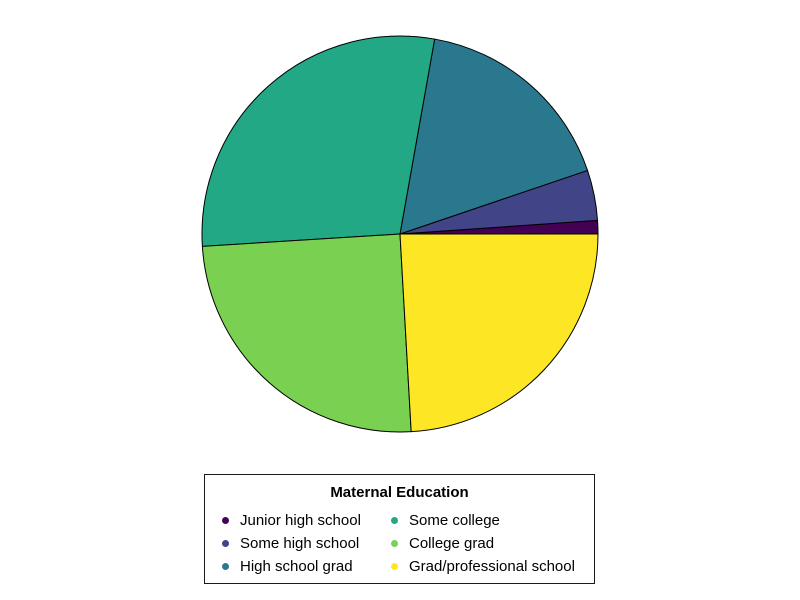 This screenshot has width=800, height=600. What do you see at coordinates (394, 520) in the screenshot?
I see `legend-marker-some-college` at bounding box center [394, 520].